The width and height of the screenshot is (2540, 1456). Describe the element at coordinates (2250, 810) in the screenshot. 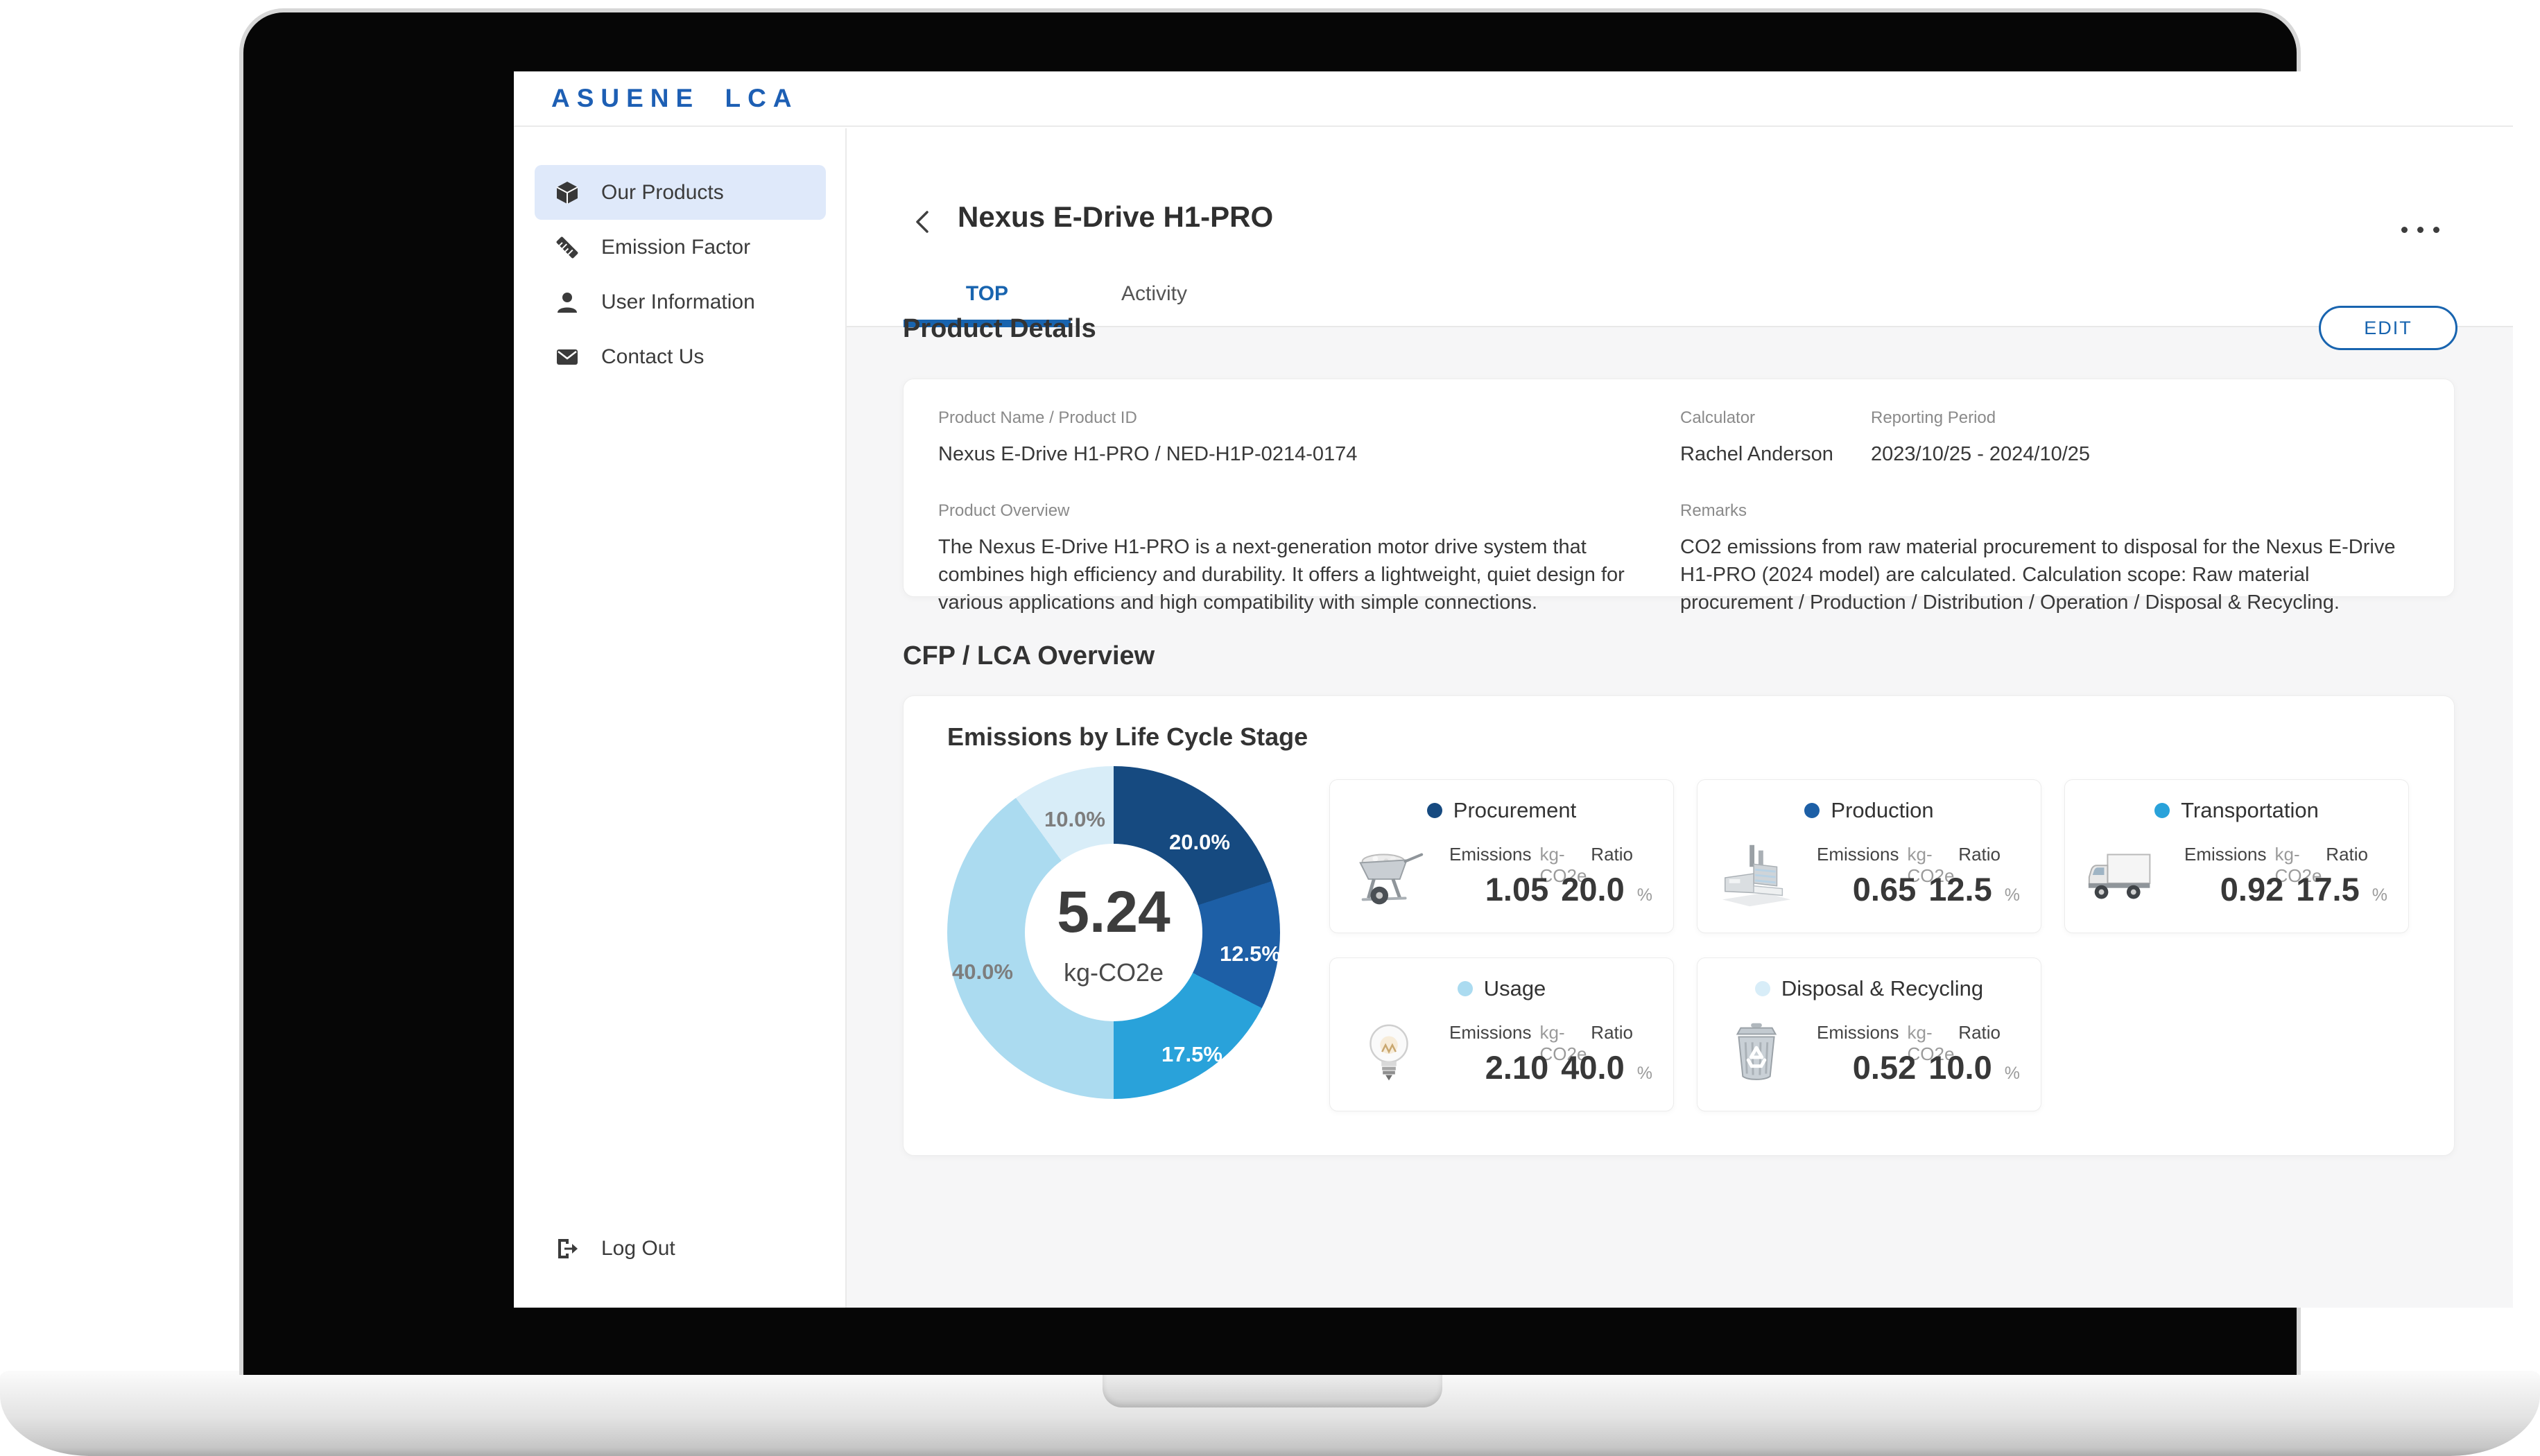

I see `stage-name: Transportation` at that location.